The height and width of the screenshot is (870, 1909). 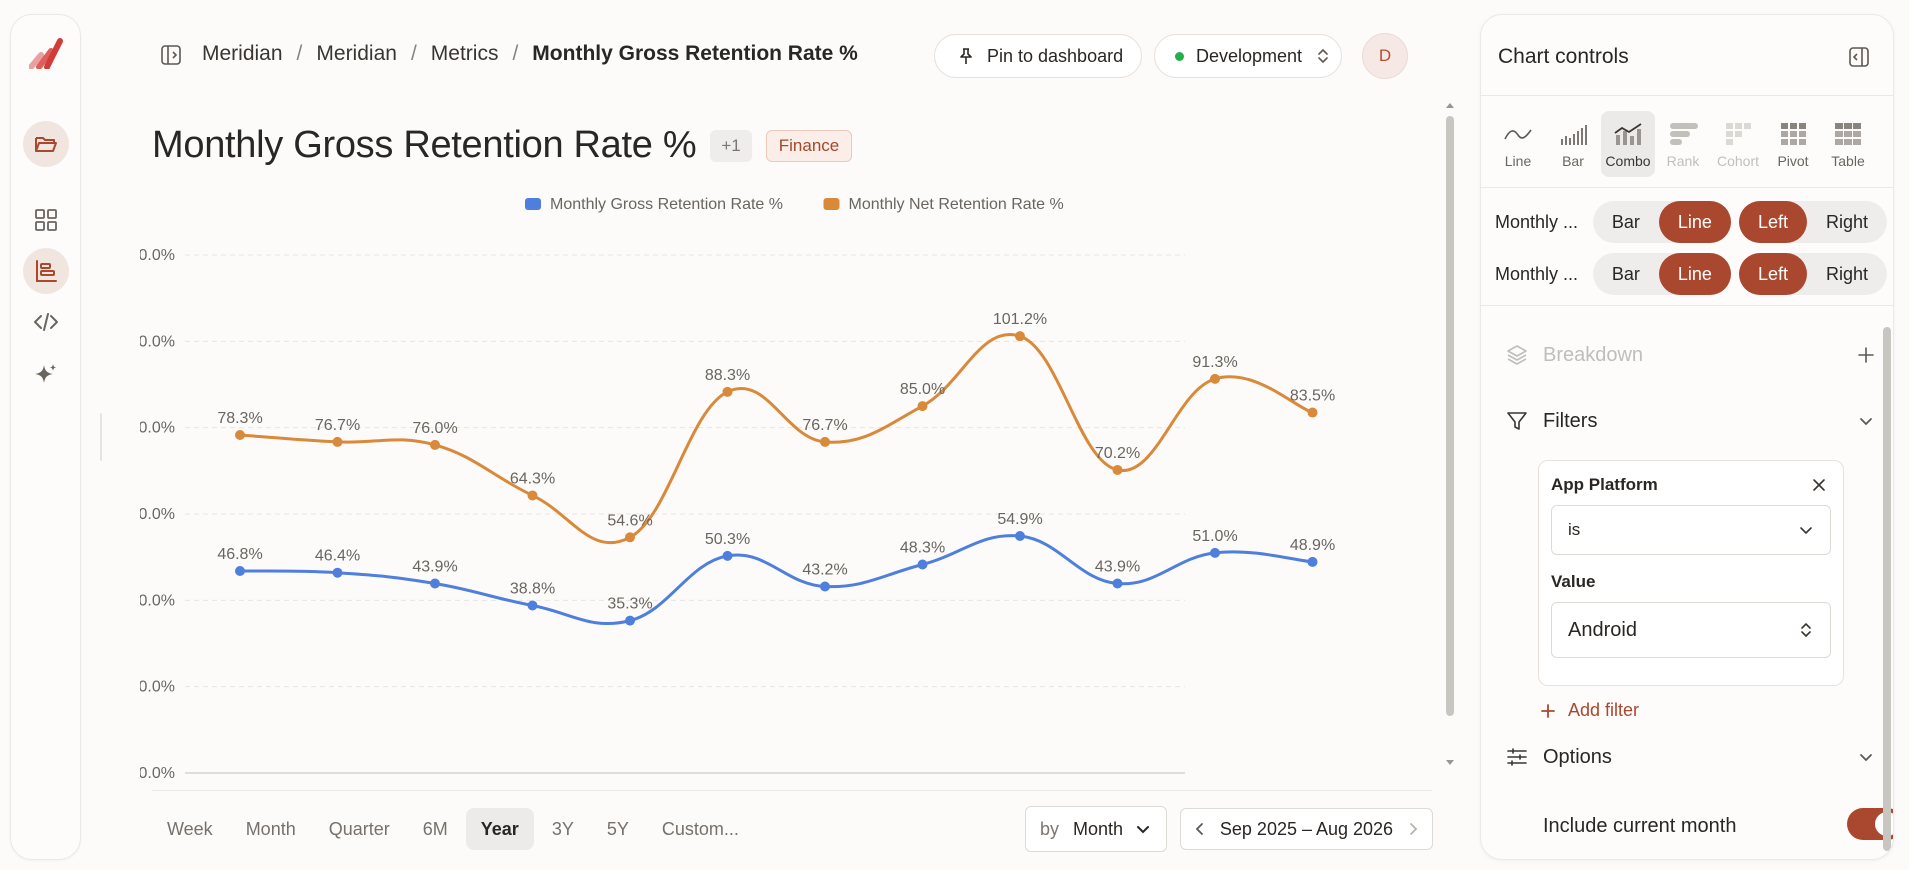 I want to click on ai-nav-button, so click(x=46, y=374).